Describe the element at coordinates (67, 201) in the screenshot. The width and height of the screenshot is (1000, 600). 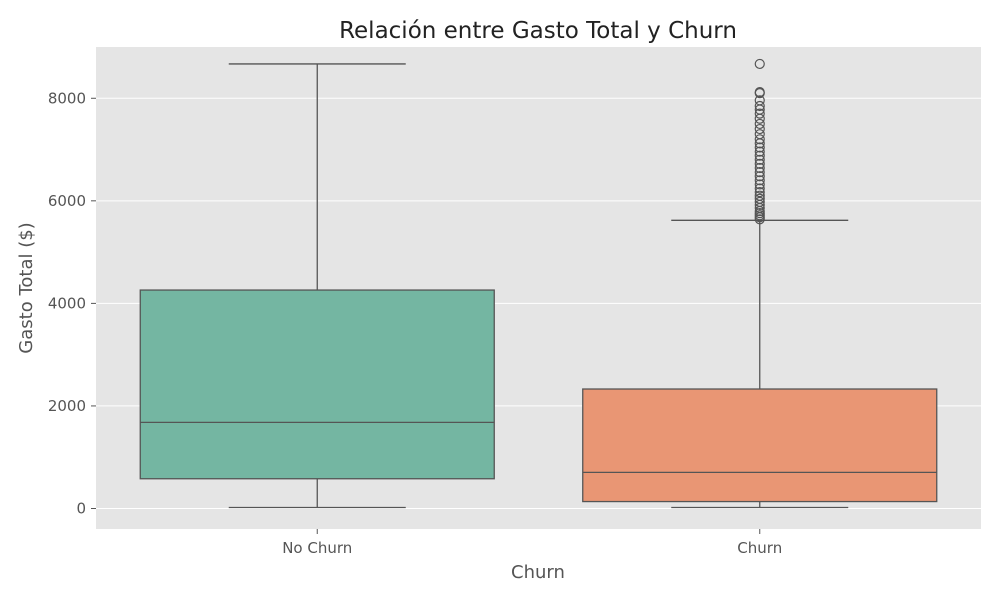
I see `y-tick-label: 6000` at that location.